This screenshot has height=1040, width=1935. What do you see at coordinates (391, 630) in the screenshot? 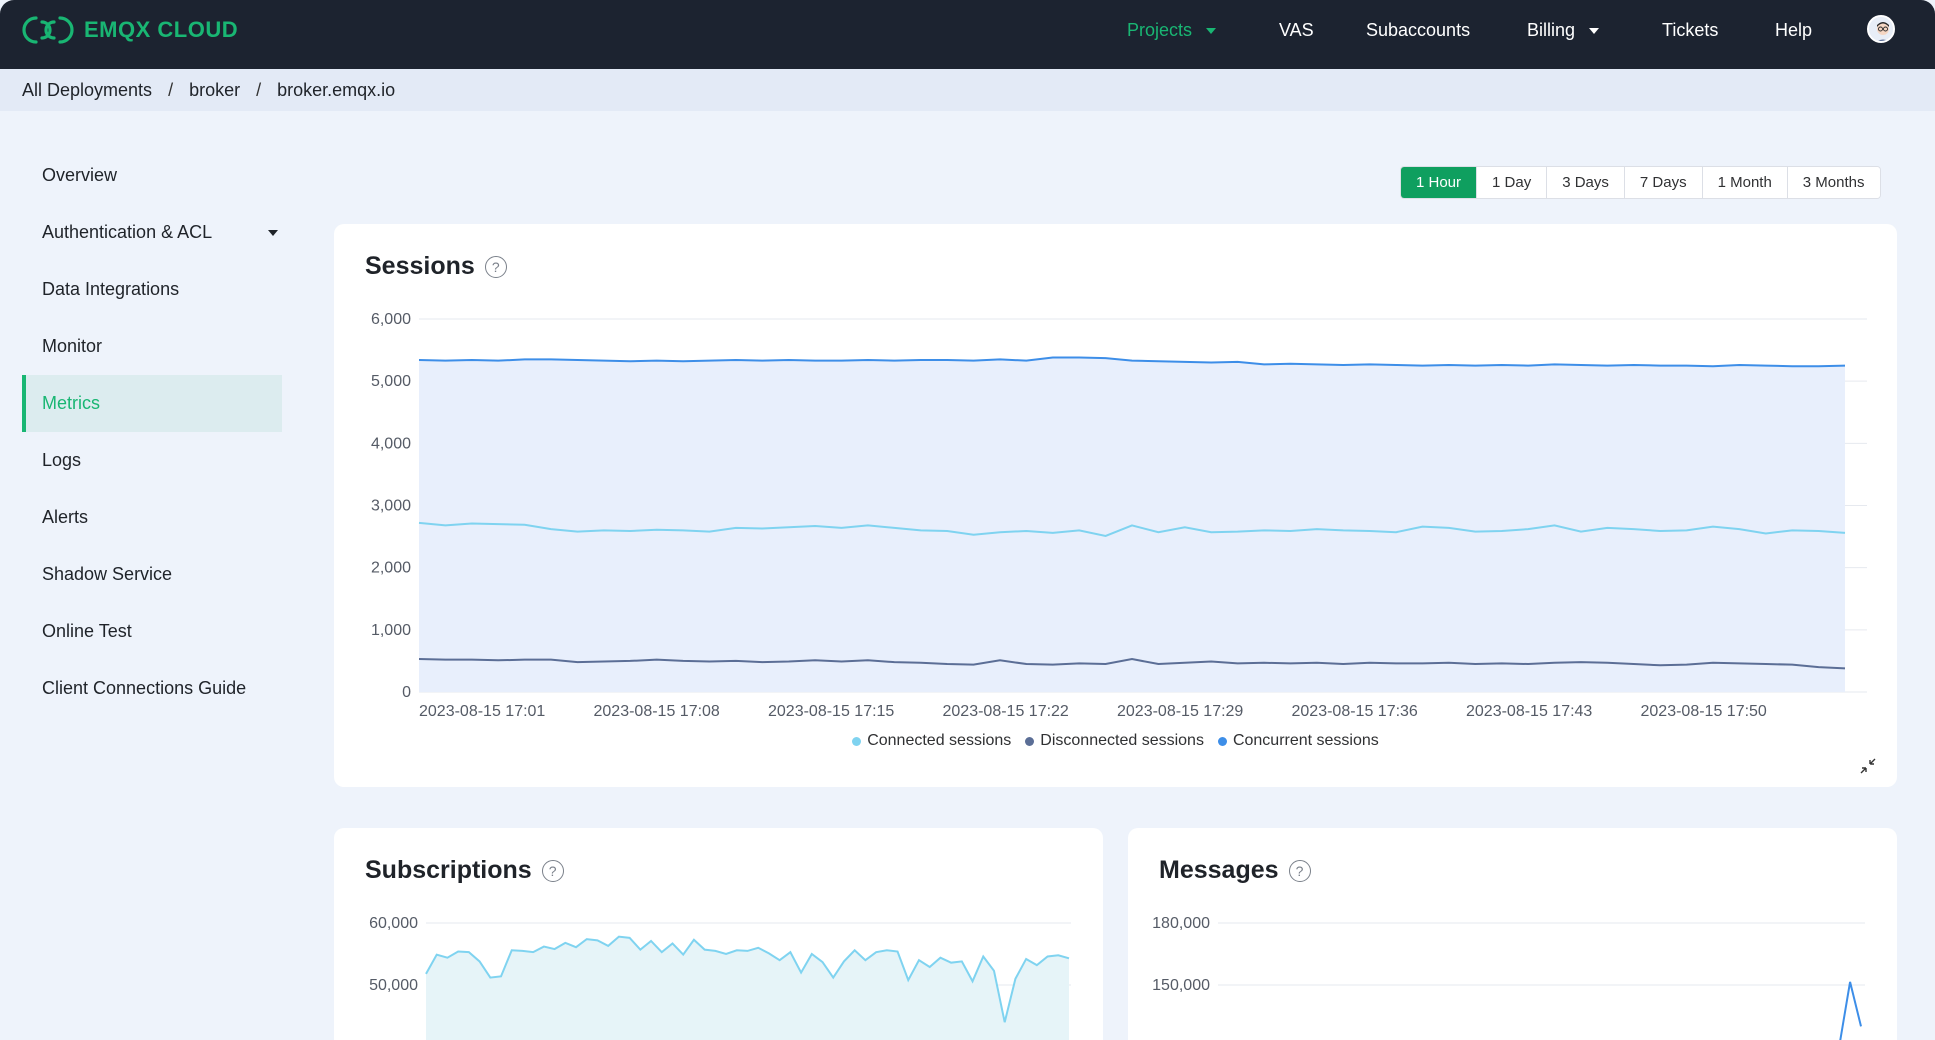
I see `y-tick-label: 1,000` at bounding box center [391, 630].